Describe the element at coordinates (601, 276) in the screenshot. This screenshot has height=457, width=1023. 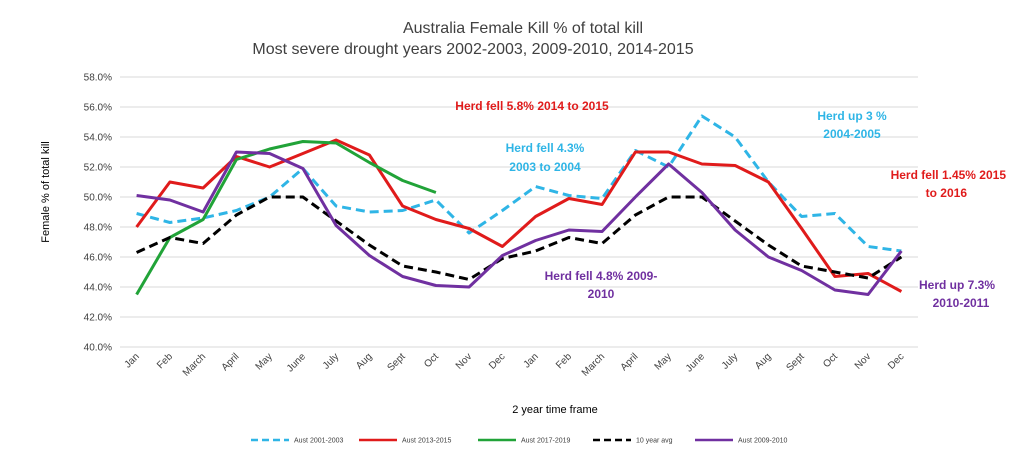
I see `annotation-herd-fell-2009-2010: Herd fell 4.8% 2009-` at that location.